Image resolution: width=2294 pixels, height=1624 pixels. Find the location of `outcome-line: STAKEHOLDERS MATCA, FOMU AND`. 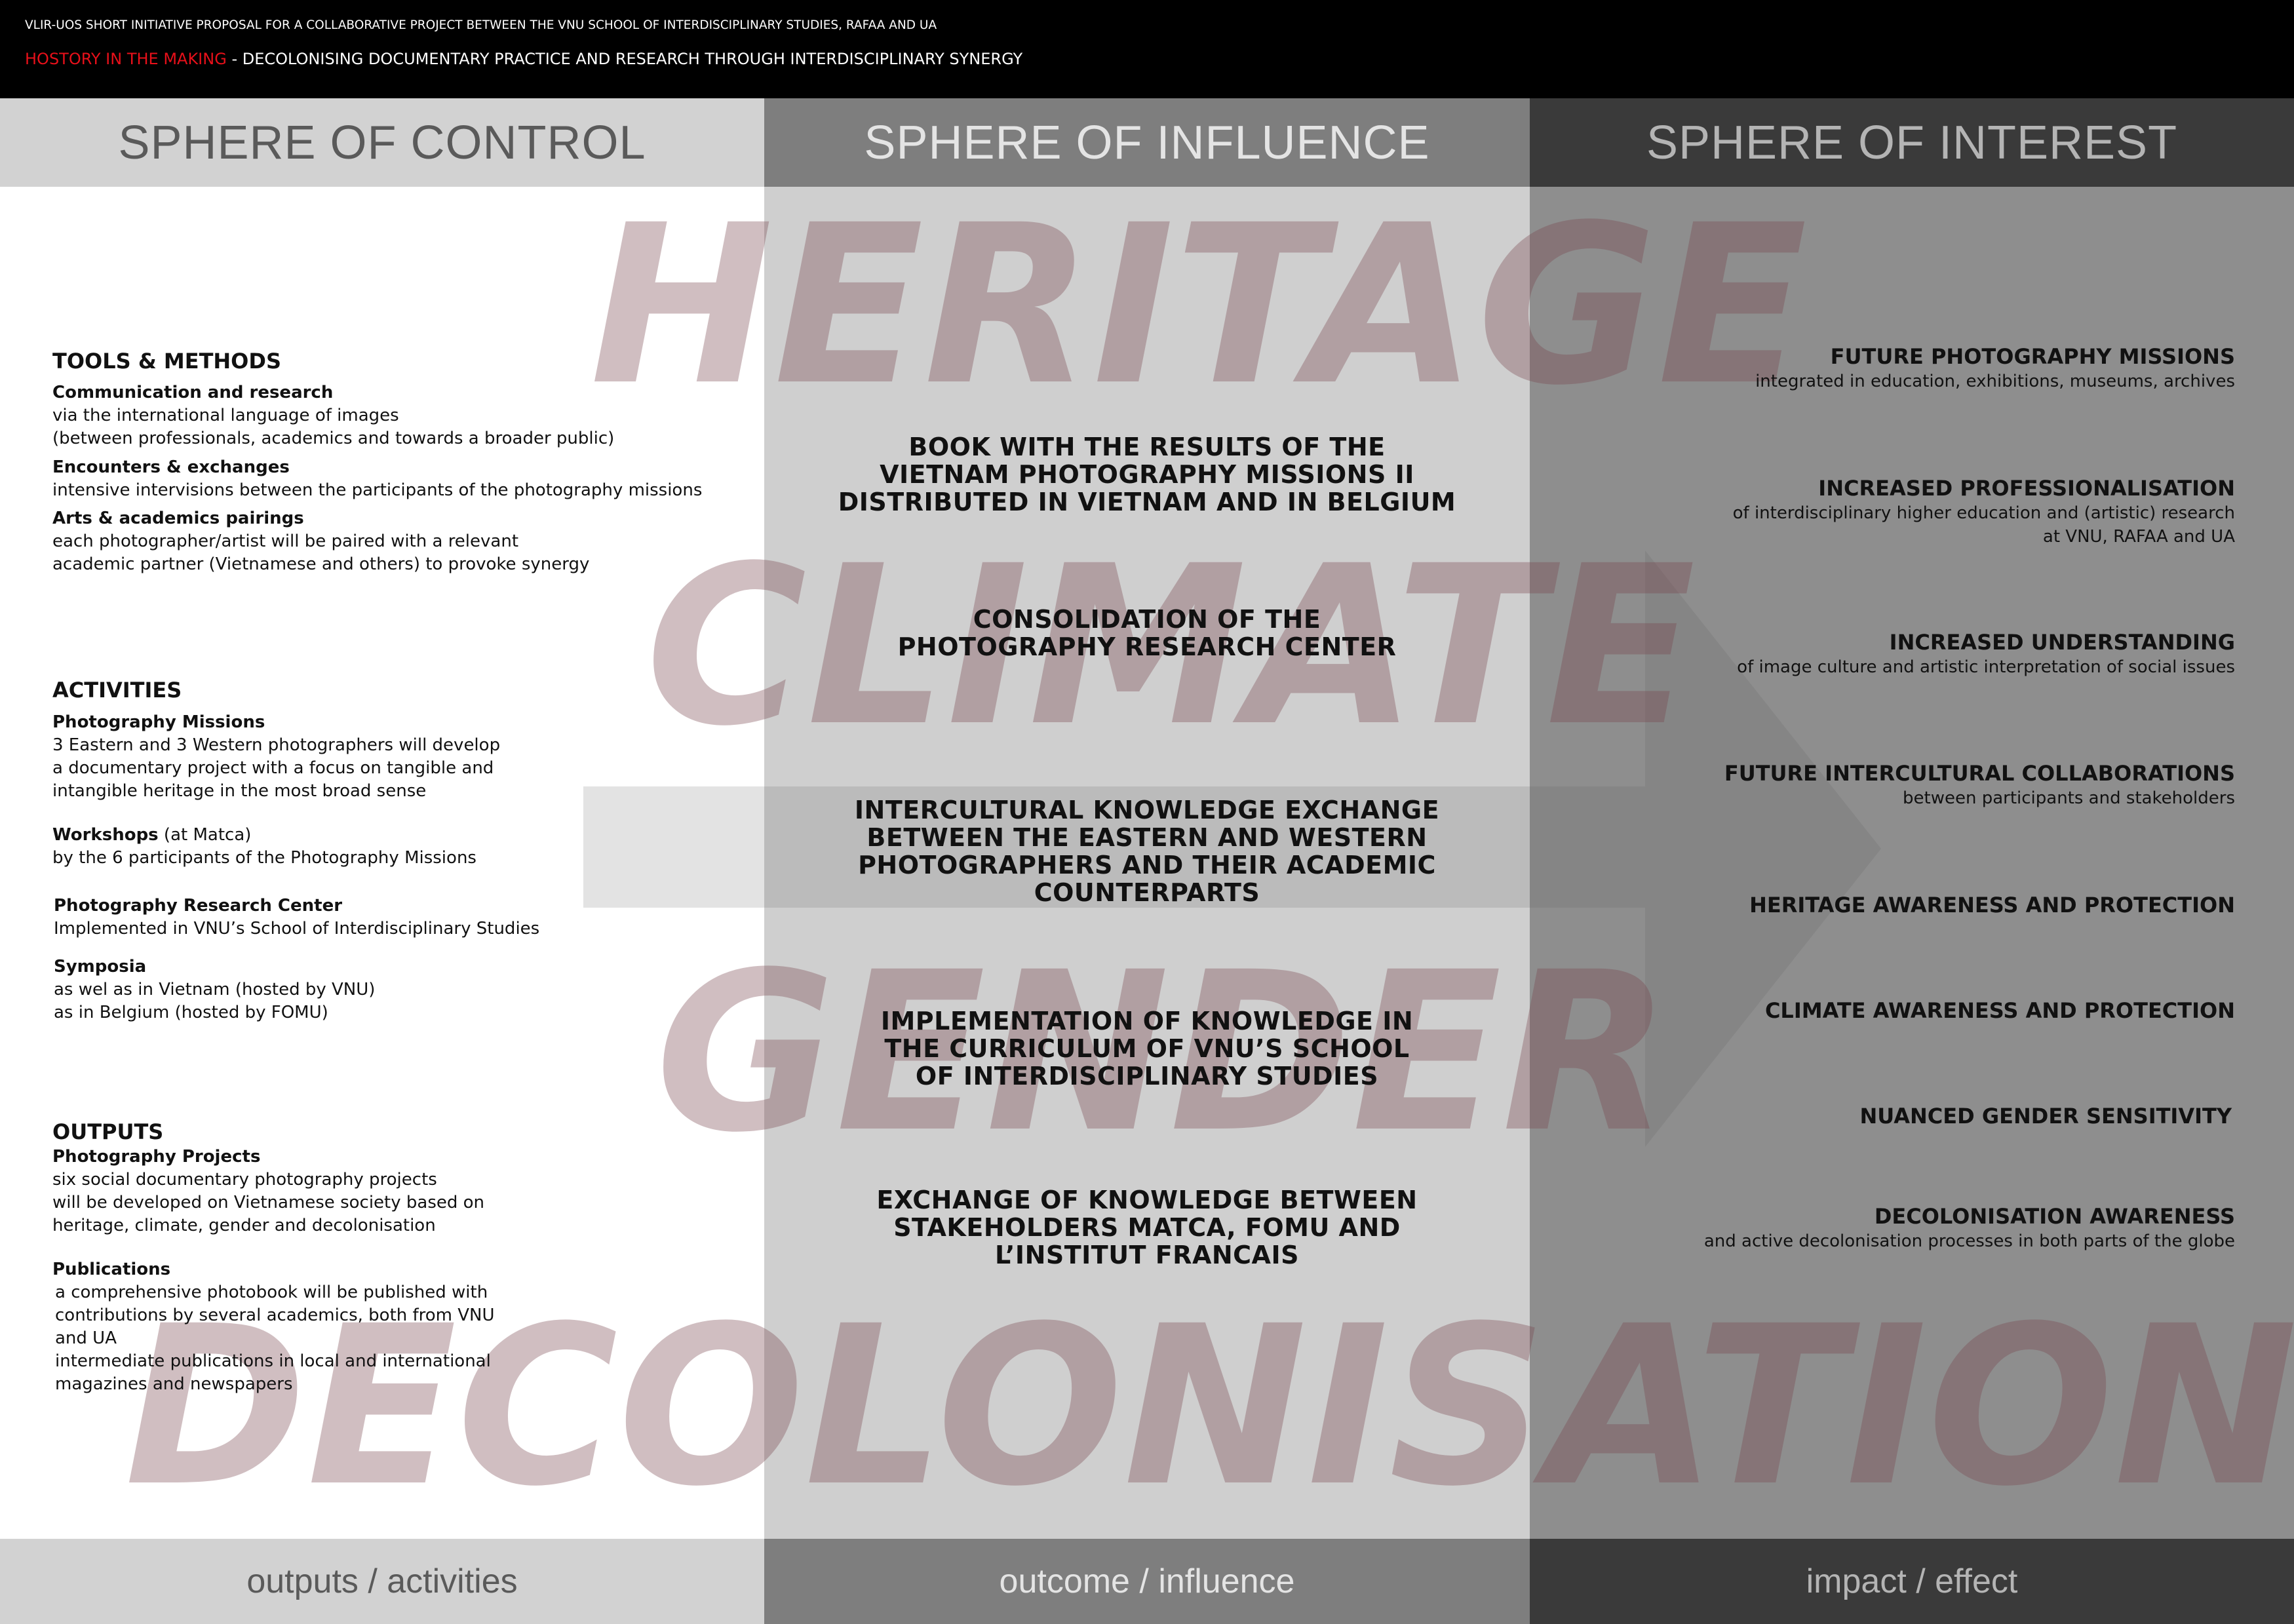

outcome-line: STAKEHOLDERS MATCA, FOMU AND is located at coordinates (1147, 1227).